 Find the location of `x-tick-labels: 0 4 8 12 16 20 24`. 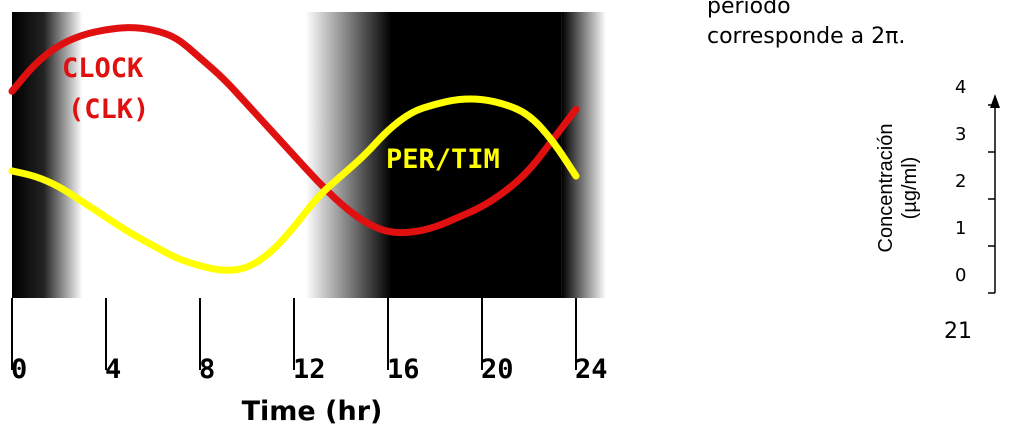

x-tick-labels: 0 4 8 12 16 20 24 is located at coordinates (309, 369).